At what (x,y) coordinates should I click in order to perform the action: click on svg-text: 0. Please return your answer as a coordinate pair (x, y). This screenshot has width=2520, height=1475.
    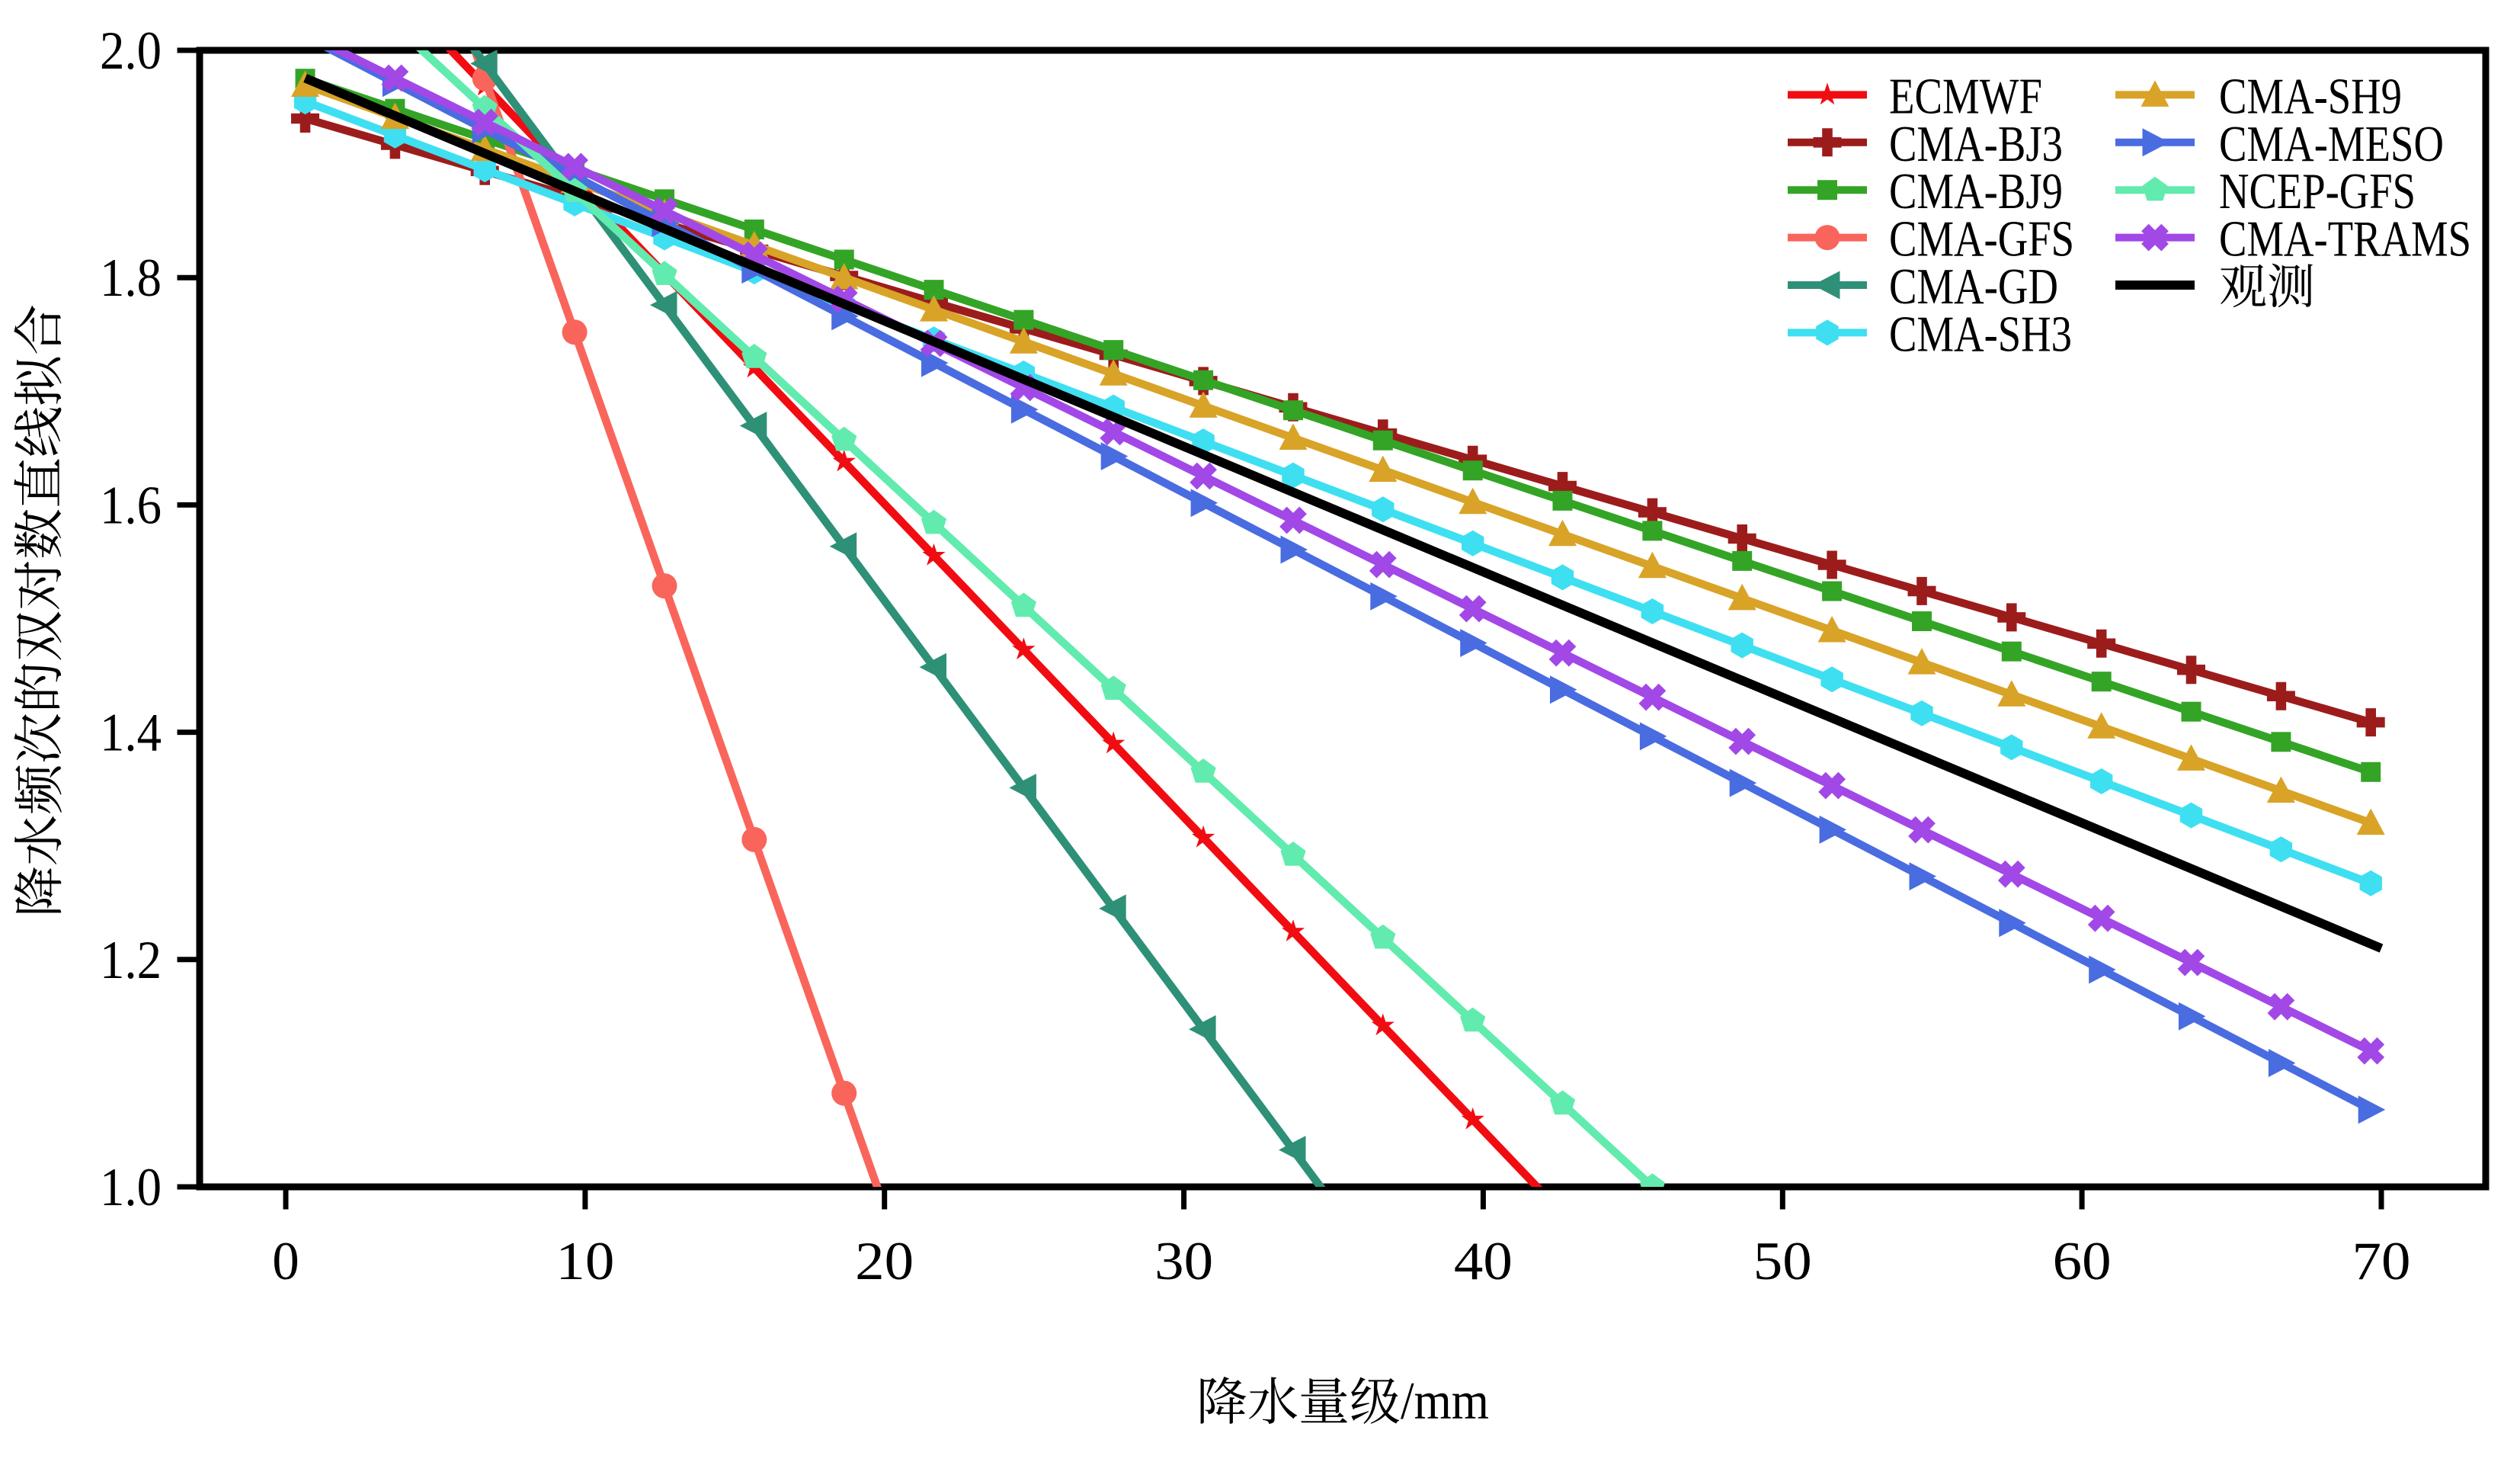
    Looking at the image, I should click on (285, 1261).